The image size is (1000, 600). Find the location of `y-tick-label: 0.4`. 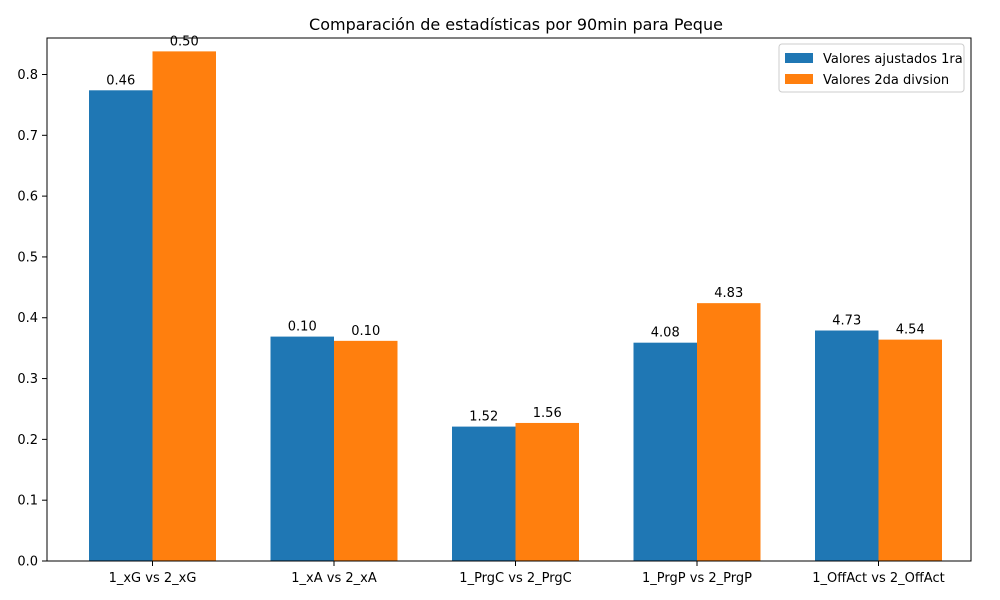

y-tick-label: 0.4 is located at coordinates (27, 318).